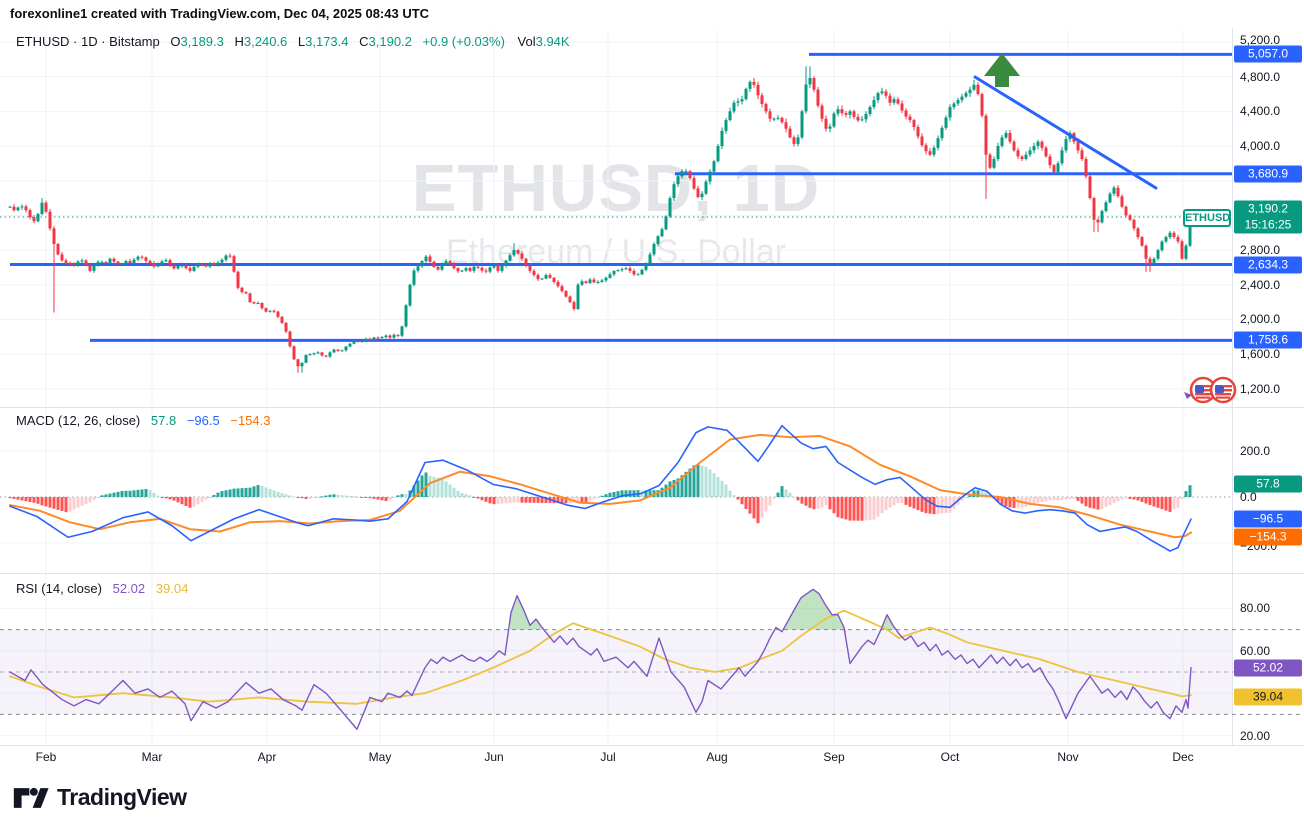 Image resolution: width=1304 pixels, height=829 pixels. I want to click on macd-value-badge: −96.5, so click(1268, 519).